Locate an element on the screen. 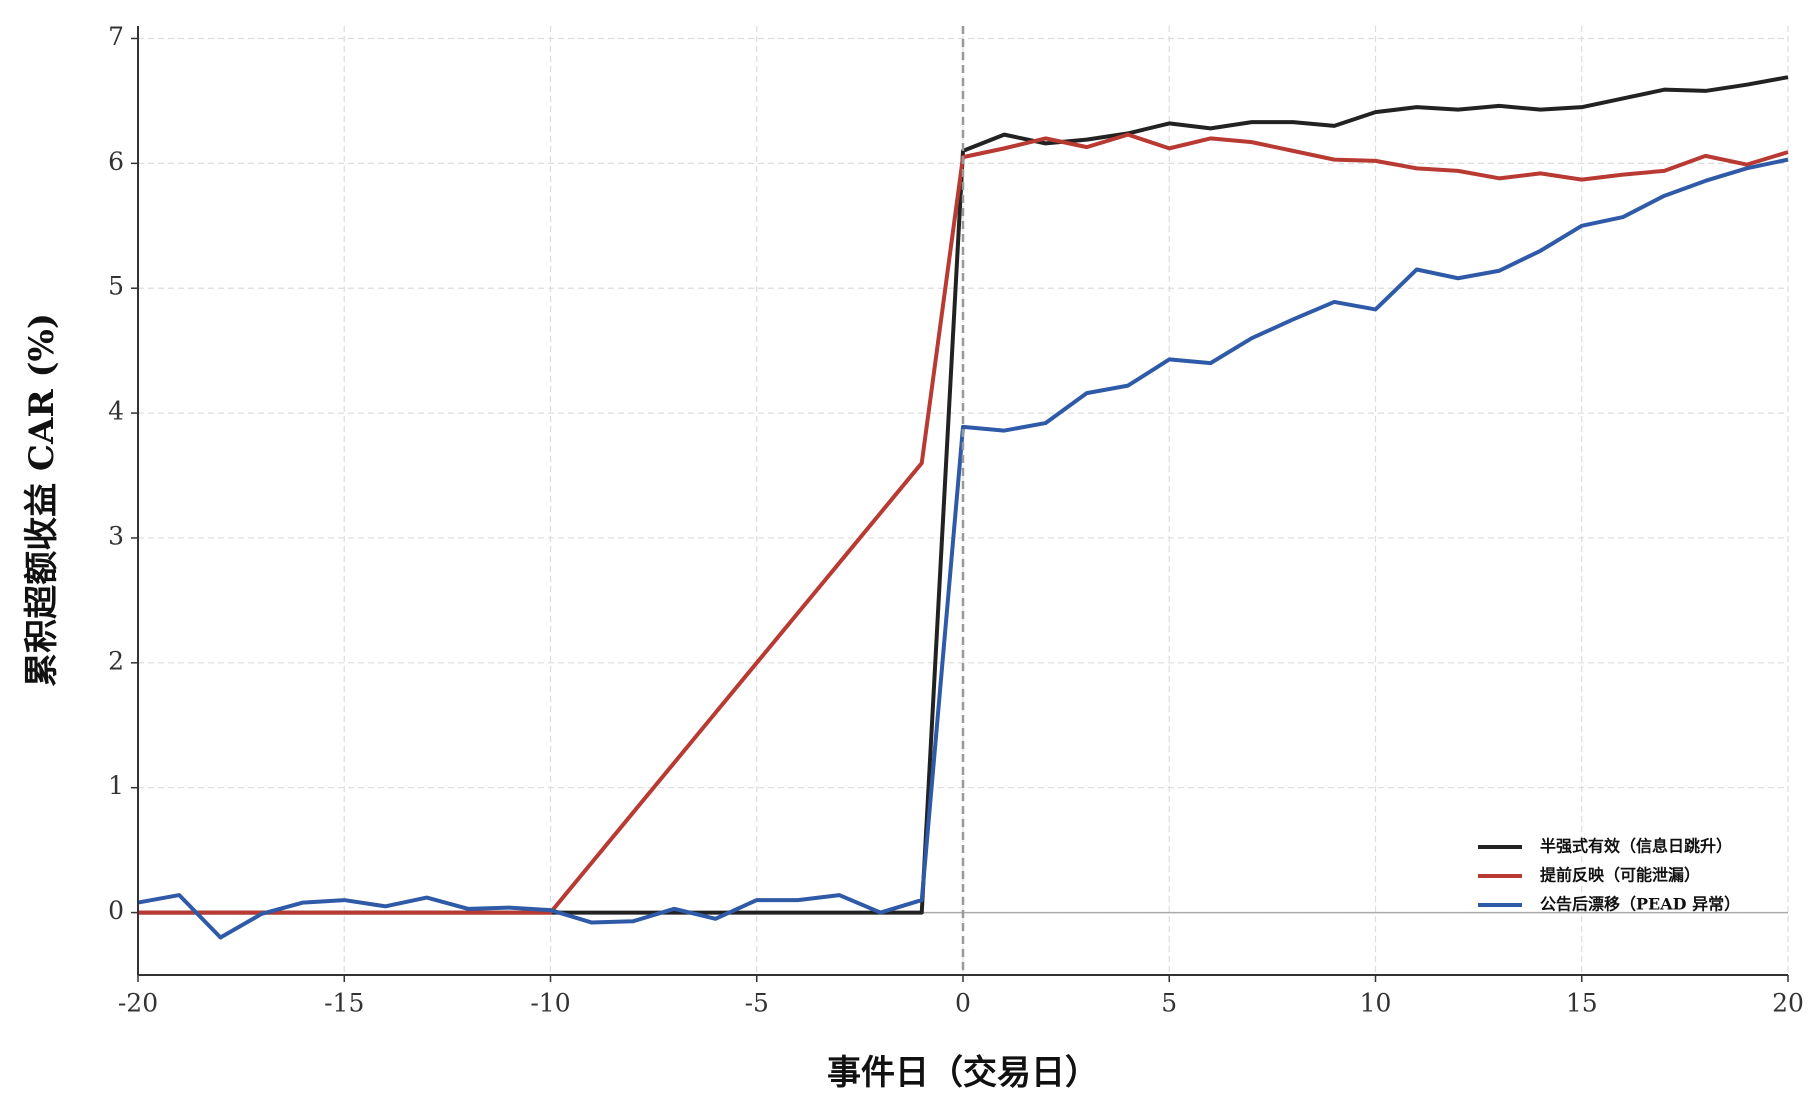  x-tick-label: -10 is located at coordinates (550, 1003).